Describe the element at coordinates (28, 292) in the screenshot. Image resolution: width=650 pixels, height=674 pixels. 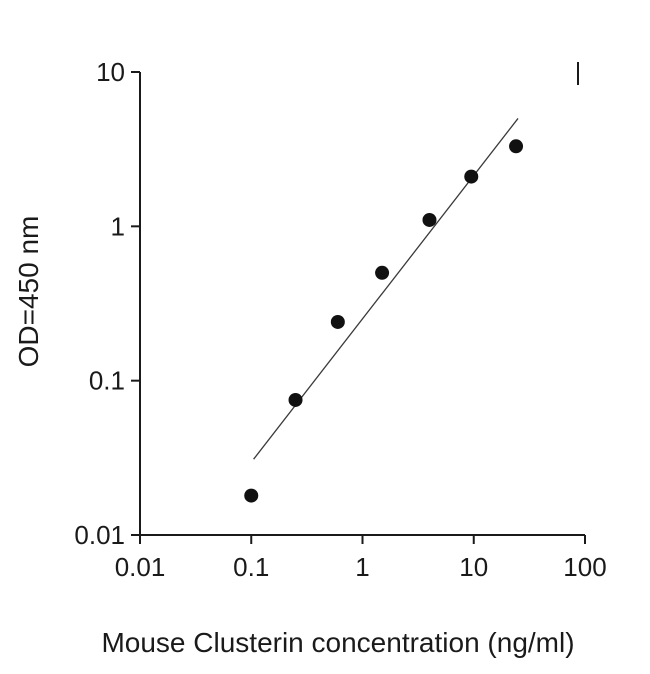
I see `y-axis-title: OD=450 nm` at that location.